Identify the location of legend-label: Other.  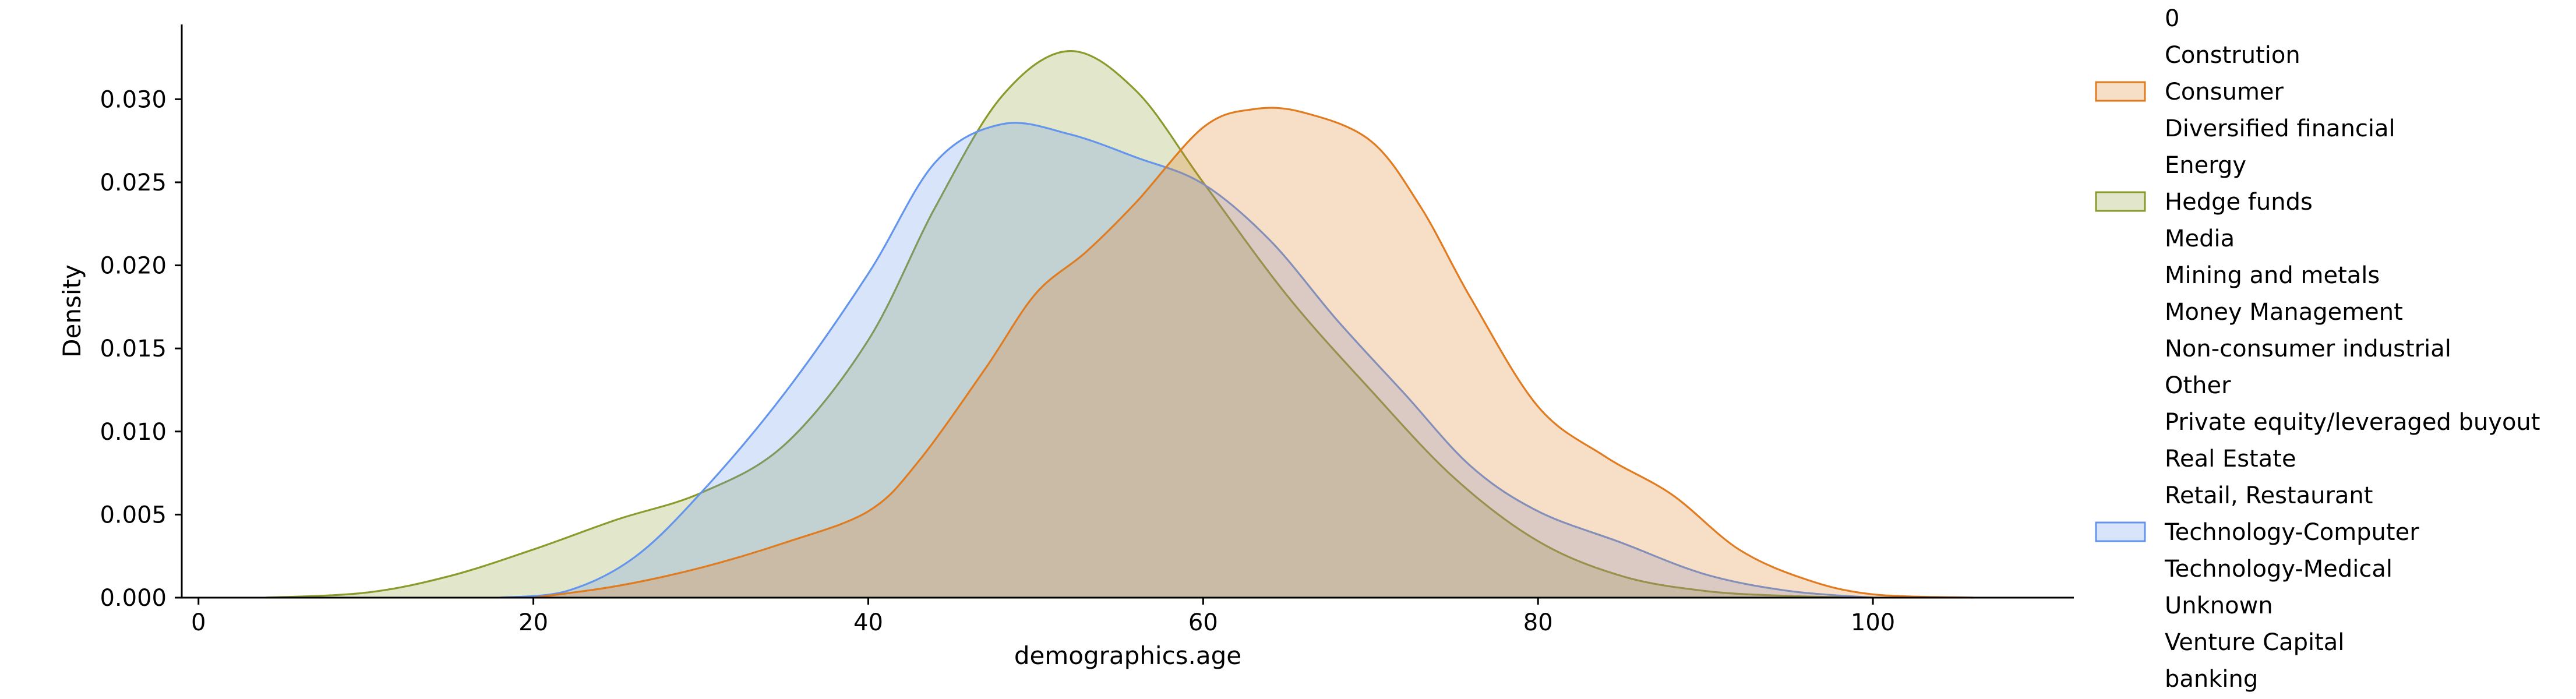
(2198, 386).